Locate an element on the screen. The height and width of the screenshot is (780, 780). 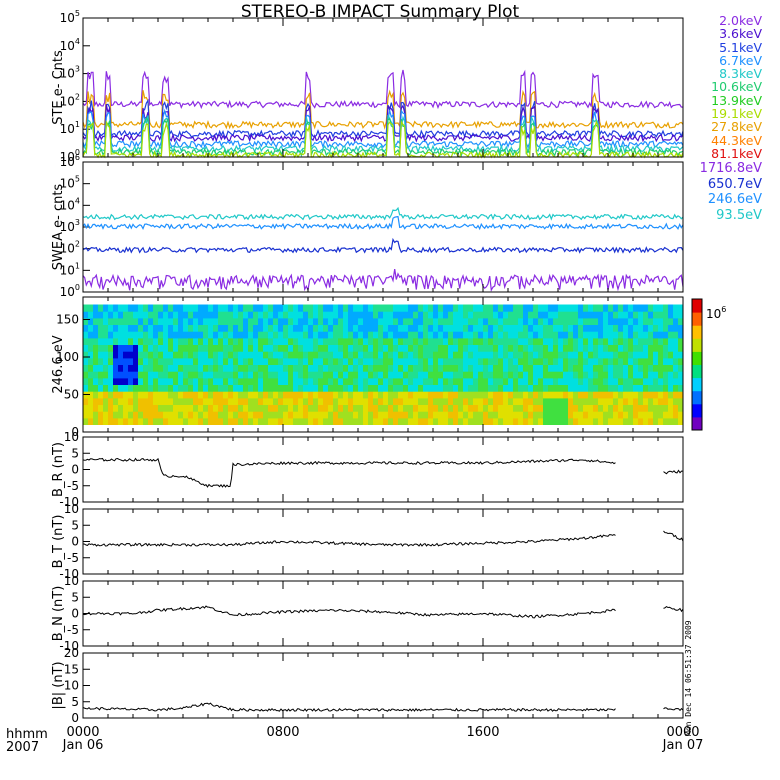
time-tick-label: 0800 is located at coordinates (282, 732).